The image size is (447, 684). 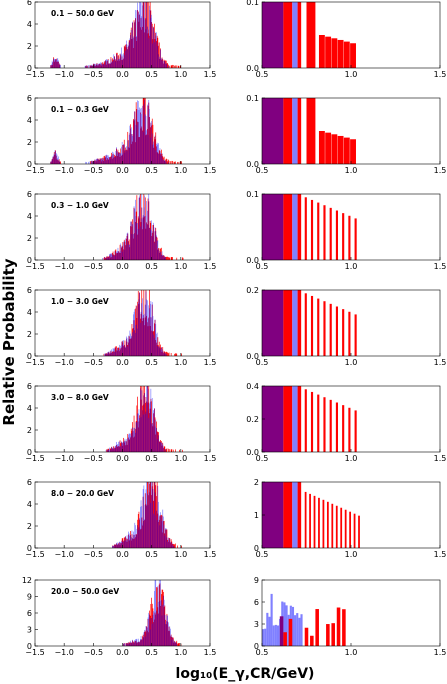 What do you see at coordinates (82, 493) in the screenshot?
I see `bin-label: 8.0 − 20.0 GeV` at bounding box center [82, 493].